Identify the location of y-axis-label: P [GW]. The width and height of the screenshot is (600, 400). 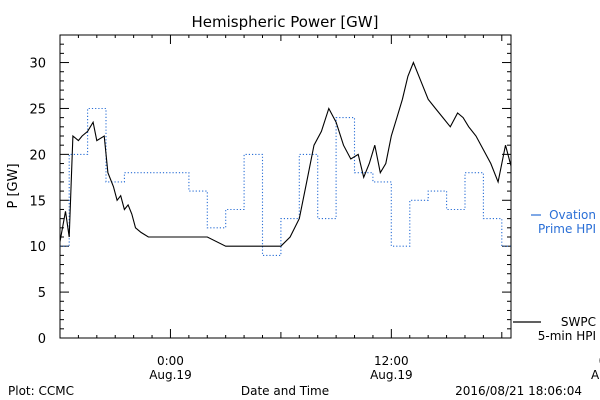
(13, 185).